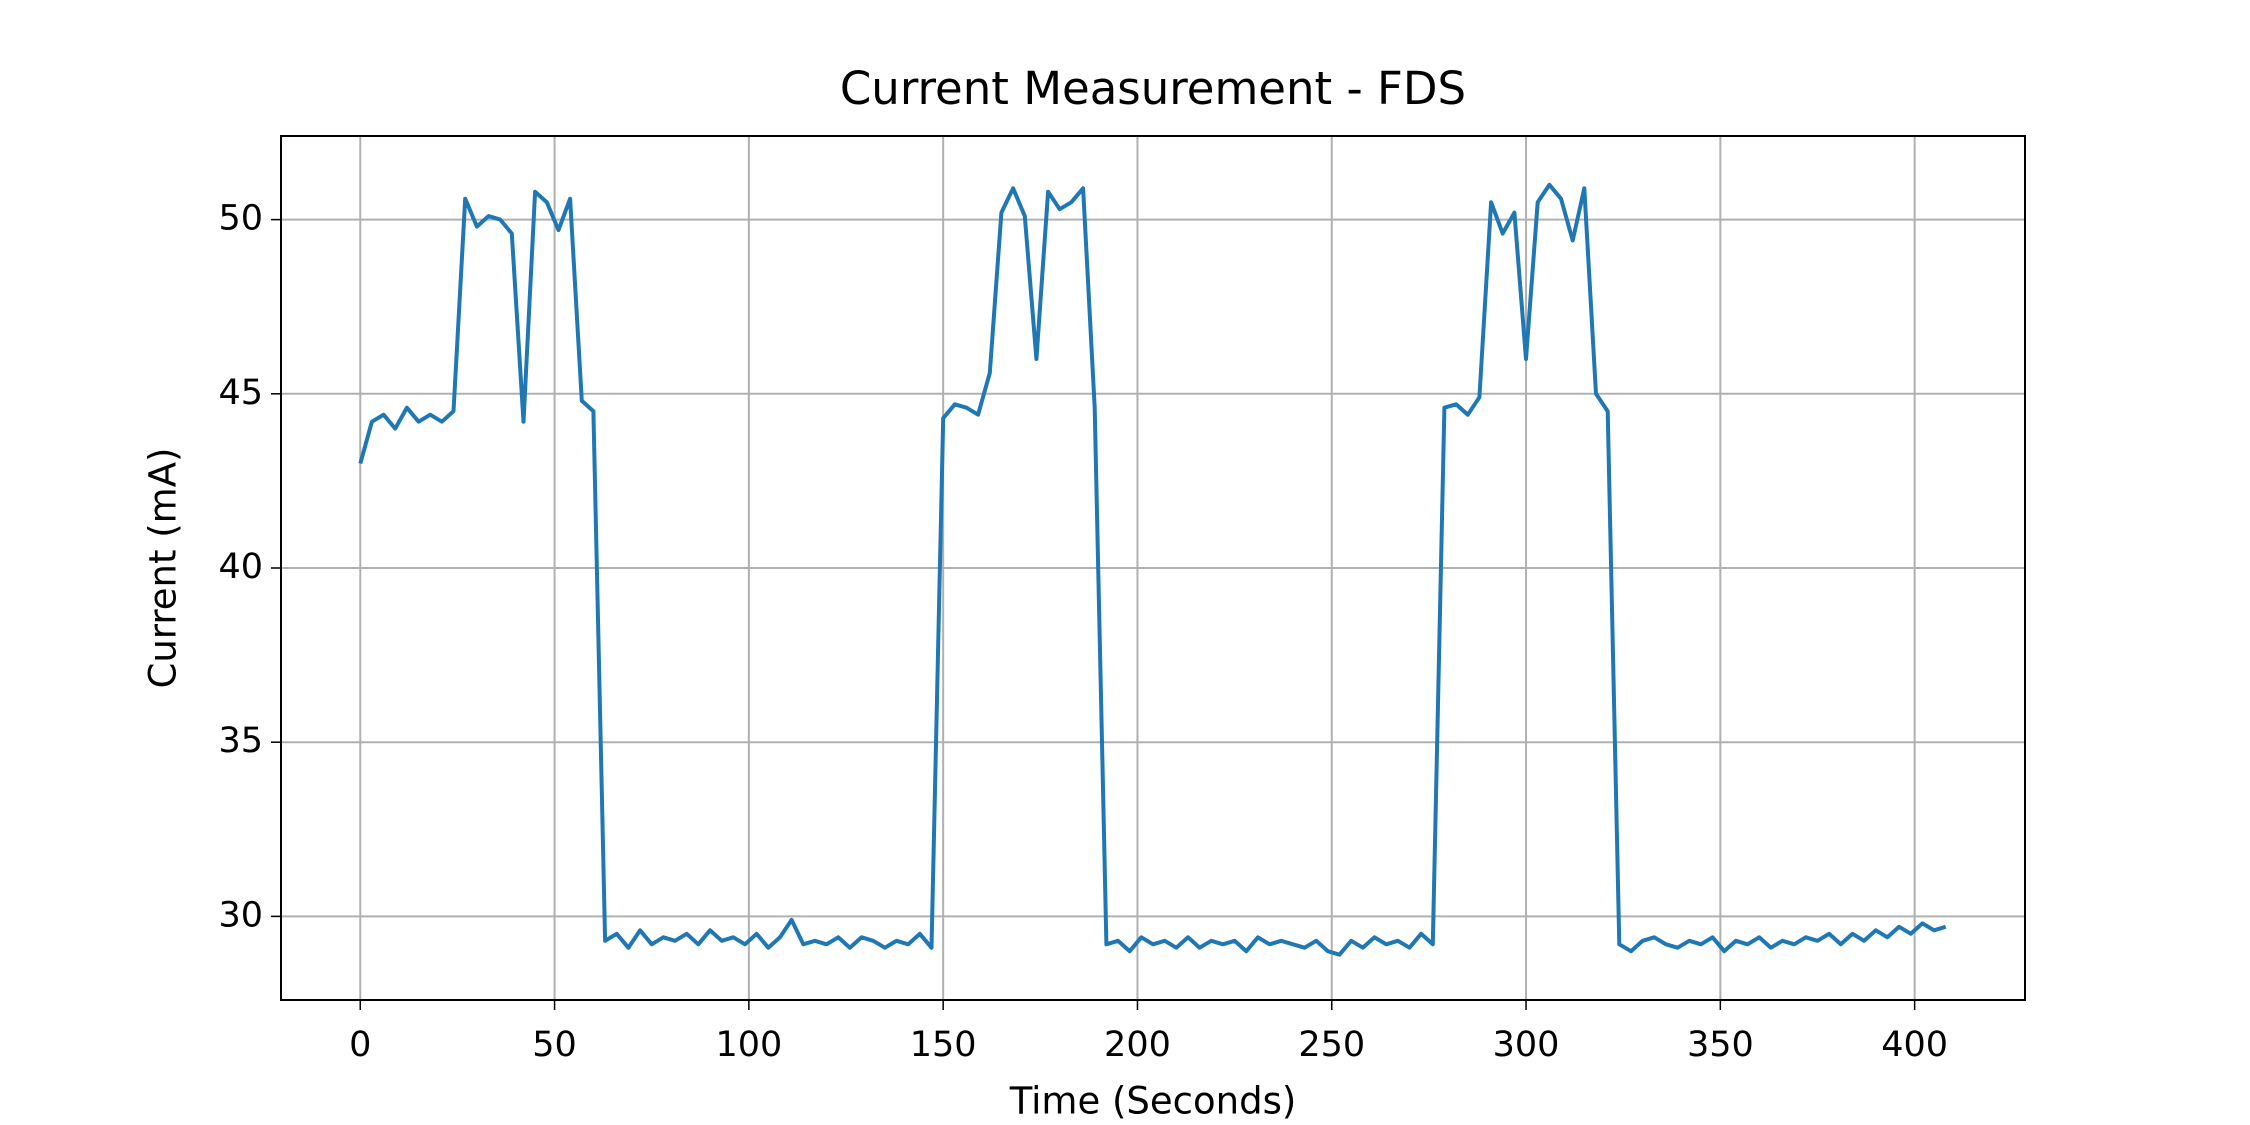 This screenshot has height=1125, width=2250. I want to click on y-tick-label: 45, so click(240, 393).